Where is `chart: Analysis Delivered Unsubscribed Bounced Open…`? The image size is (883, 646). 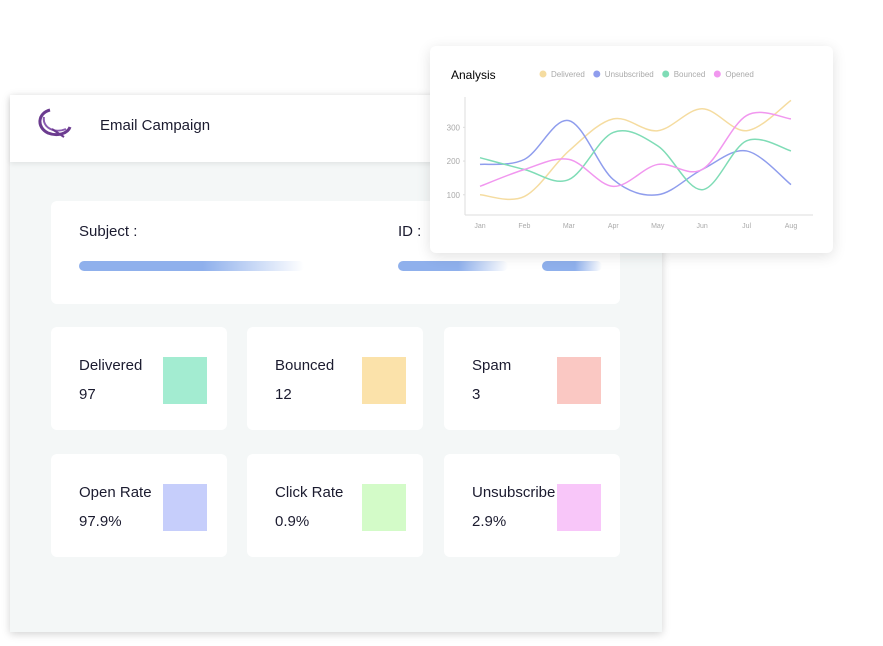 chart: Analysis Delivered Unsubscribed Bounced Open… is located at coordinates (630, 149).